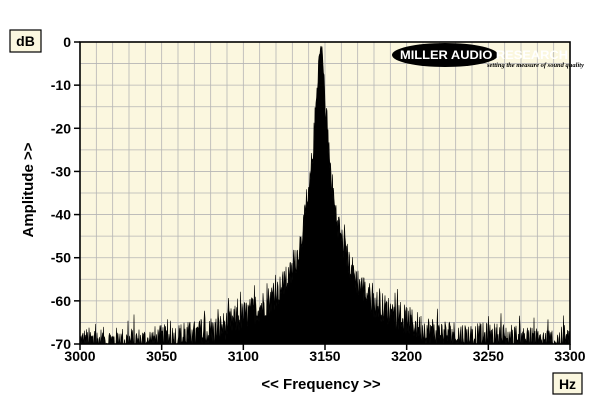 The width and height of the screenshot is (600, 413). What do you see at coordinates (488, 356) in the screenshot?
I see `x-tick-label: 3250` at bounding box center [488, 356].